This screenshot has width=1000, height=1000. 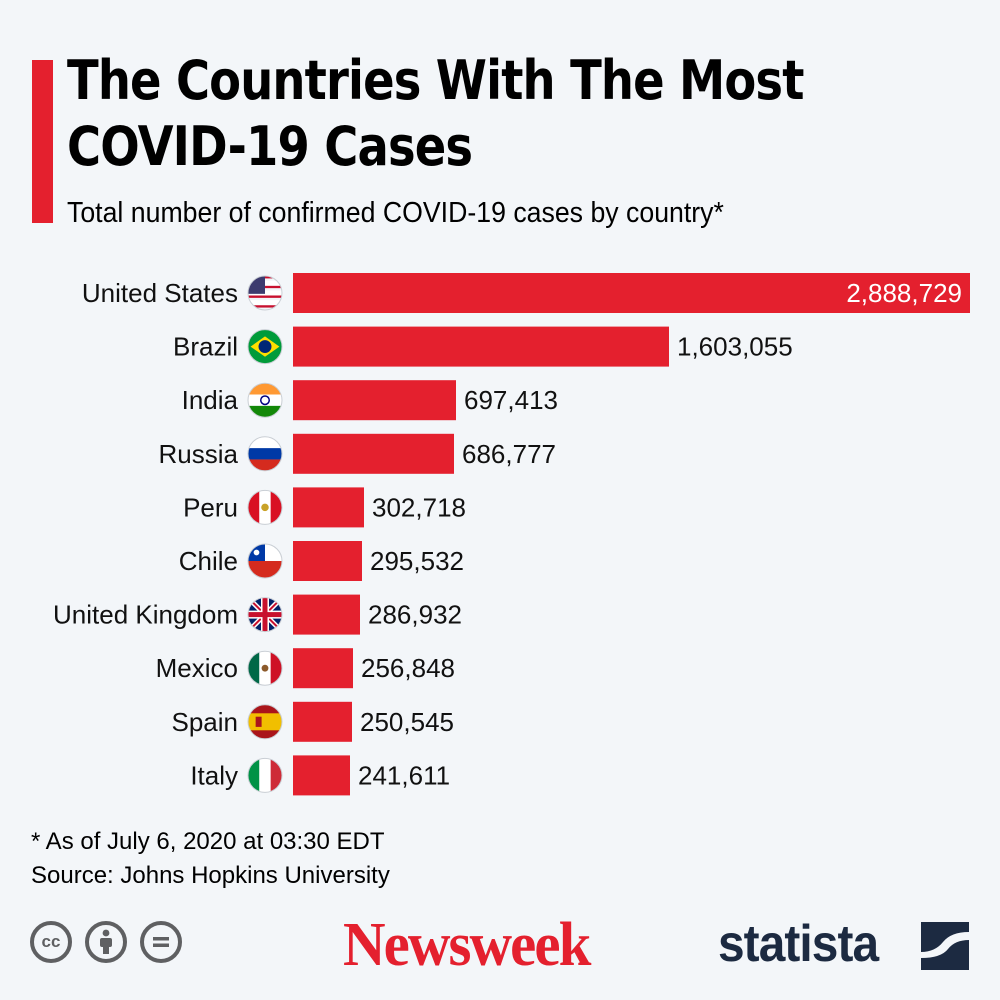 What do you see at coordinates (265, 614) in the screenshot?
I see `flag-uk-icon` at bounding box center [265, 614].